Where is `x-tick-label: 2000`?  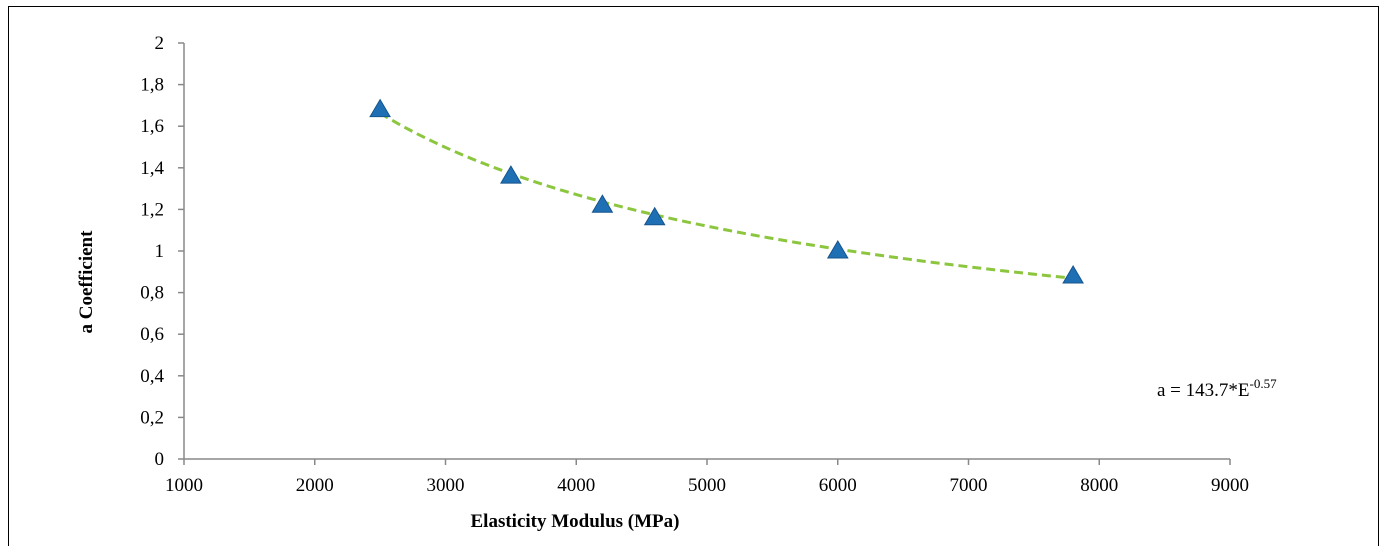
x-tick-label: 2000 is located at coordinates (315, 485).